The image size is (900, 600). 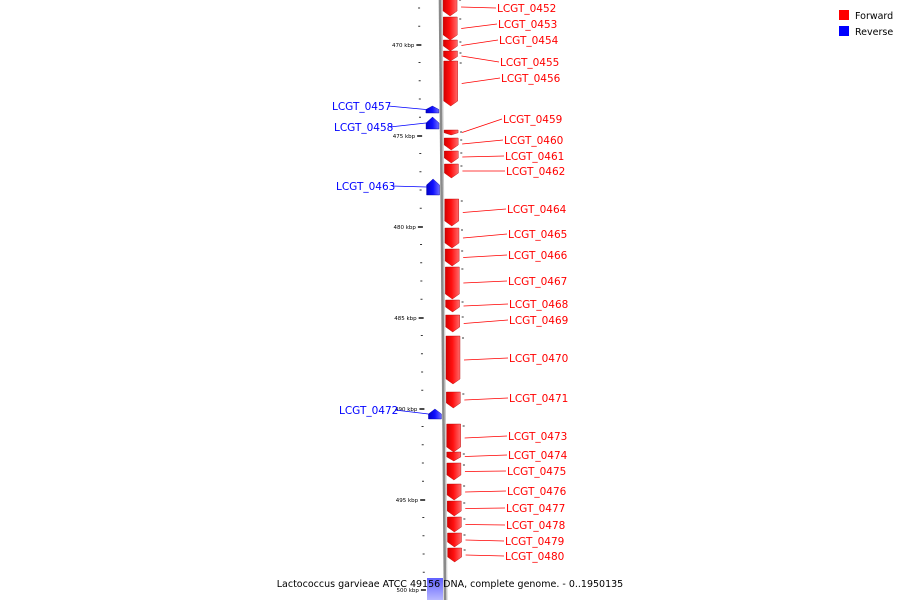 I want to click on gene-lcgt-0473: LCGT_0473, so click(x=506, y=438).